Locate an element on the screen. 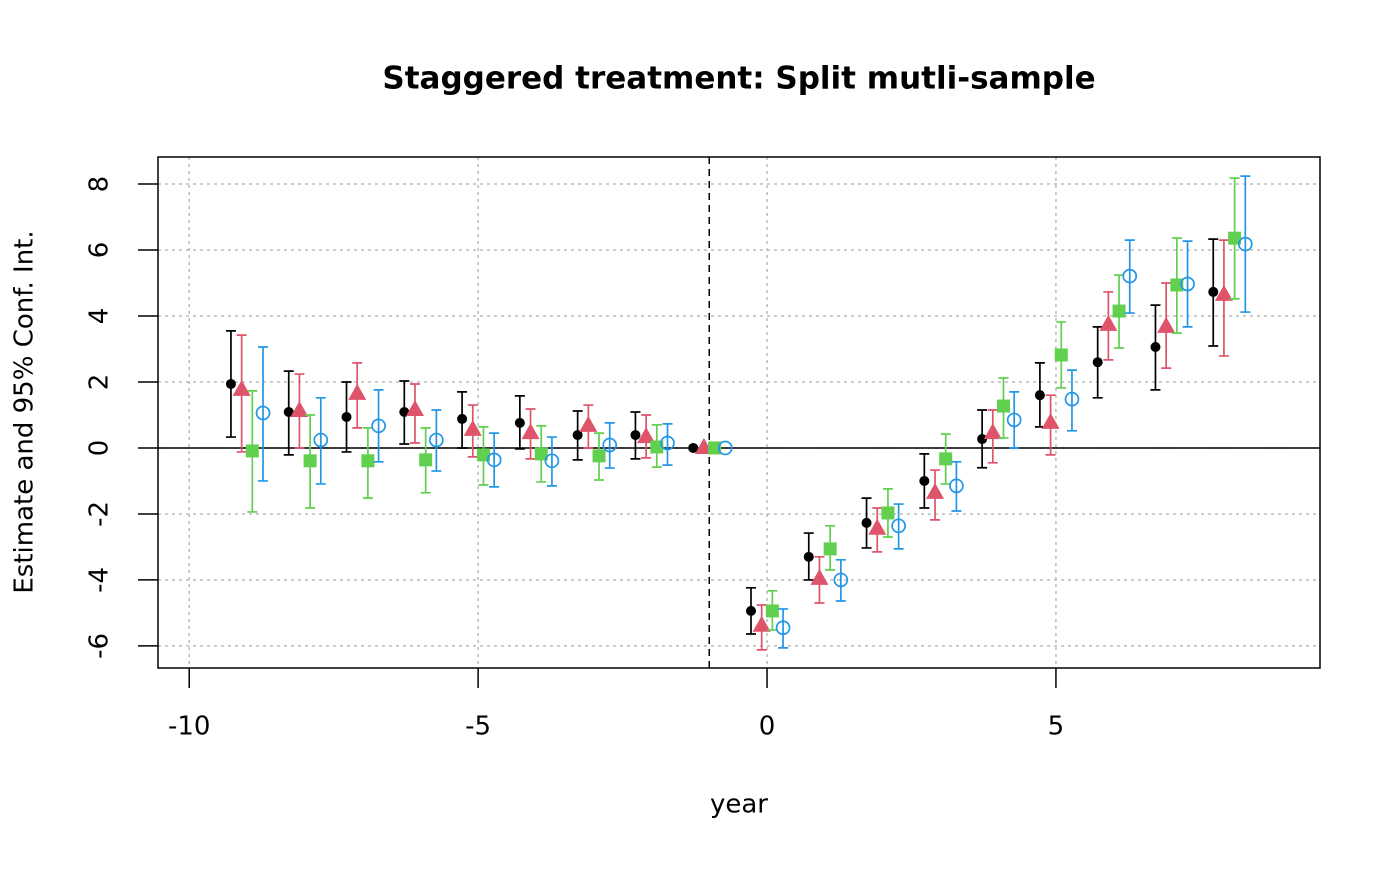 The image size is (1400, 869). y-tick-label: 4 is located at coordinates (100, 316).